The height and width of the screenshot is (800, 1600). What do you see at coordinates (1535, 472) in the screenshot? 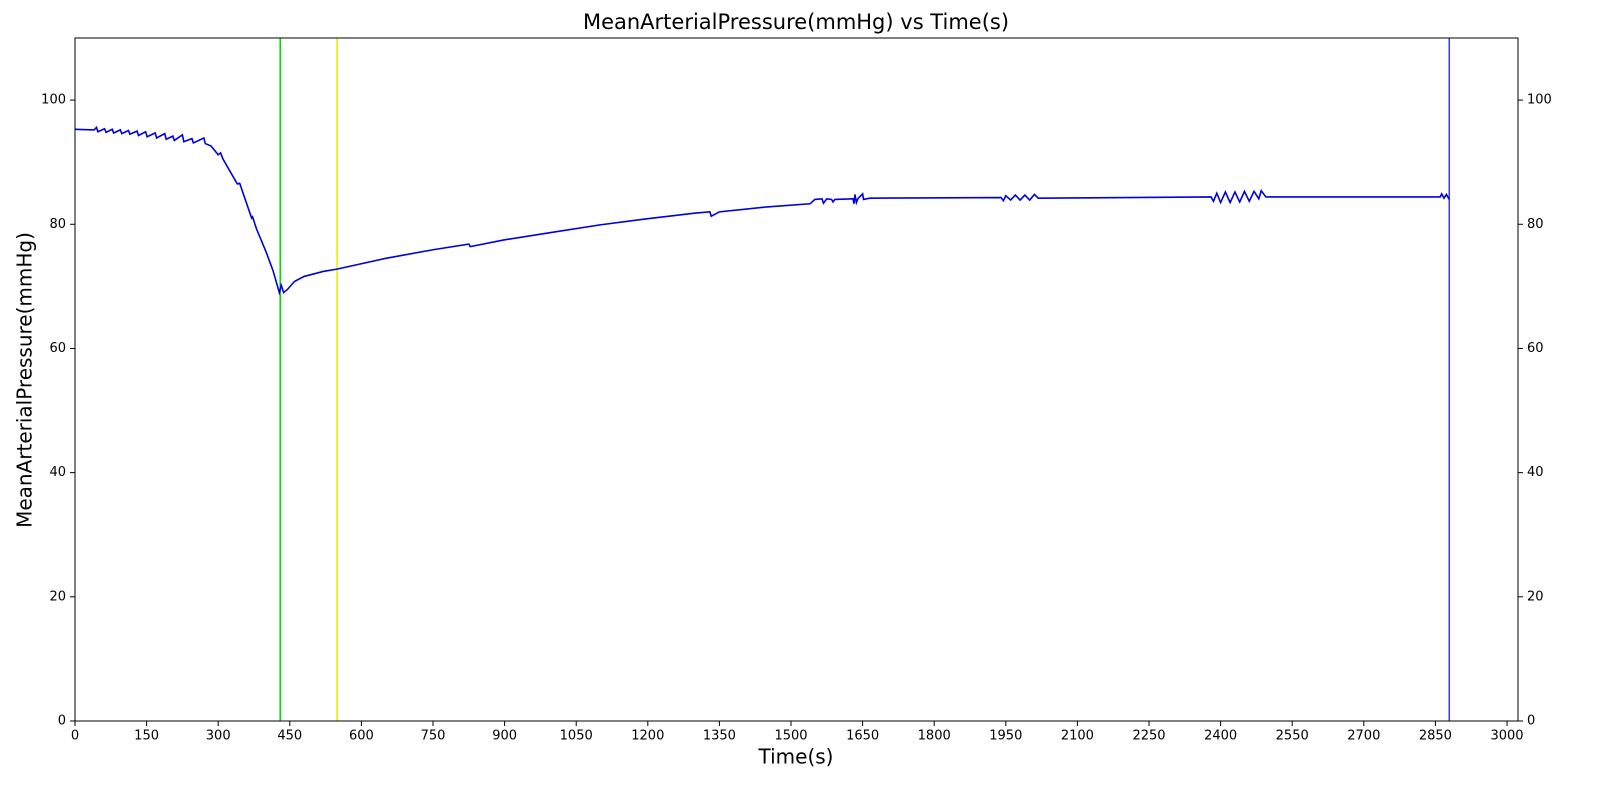
I see `y2-tick-label: 40` at bounding box center [1535, 472].